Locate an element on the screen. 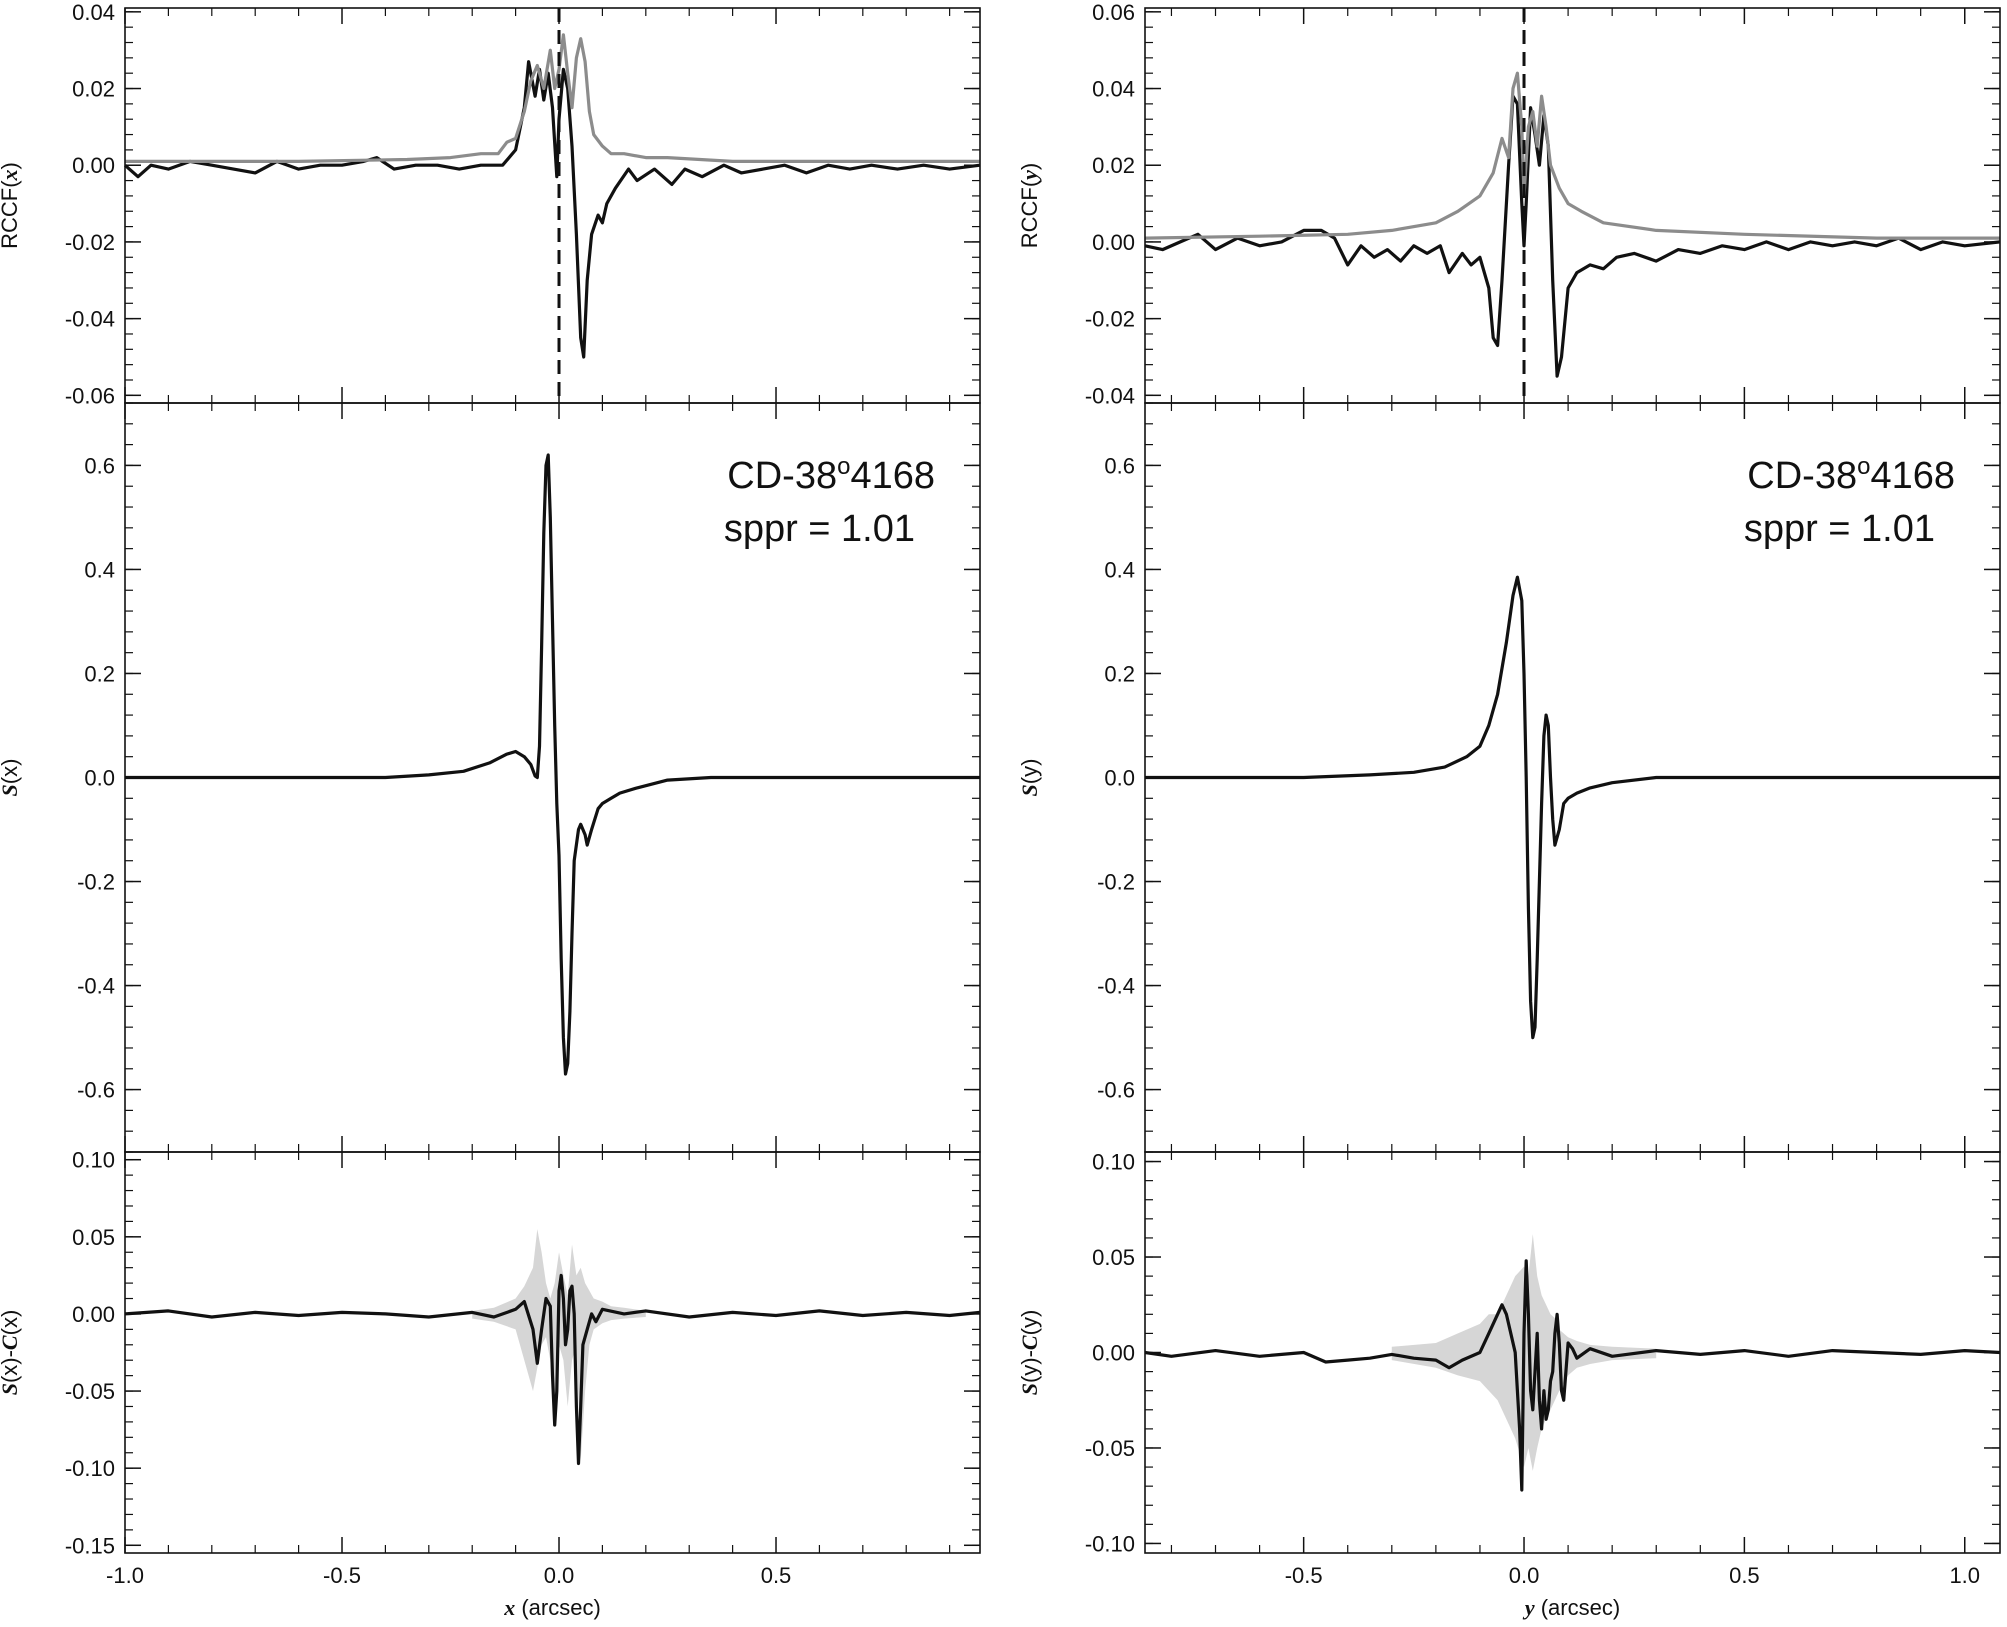 The width and height of the screenshot is (2007, 1627). plot-frame is located at coordinates (552, 1352).